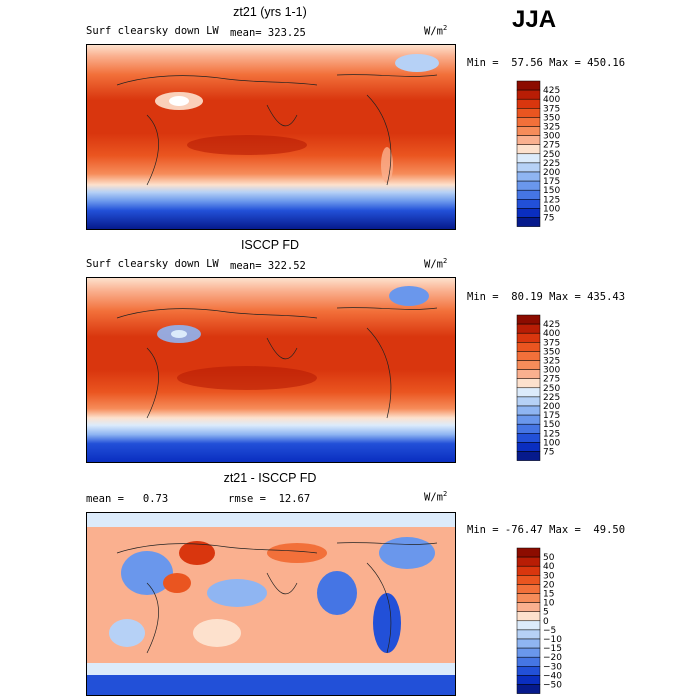 Image resolution: width=700 pixels, height=700 pixels. I want to click on colorbar-tick-label: −5, so click(549, 631).